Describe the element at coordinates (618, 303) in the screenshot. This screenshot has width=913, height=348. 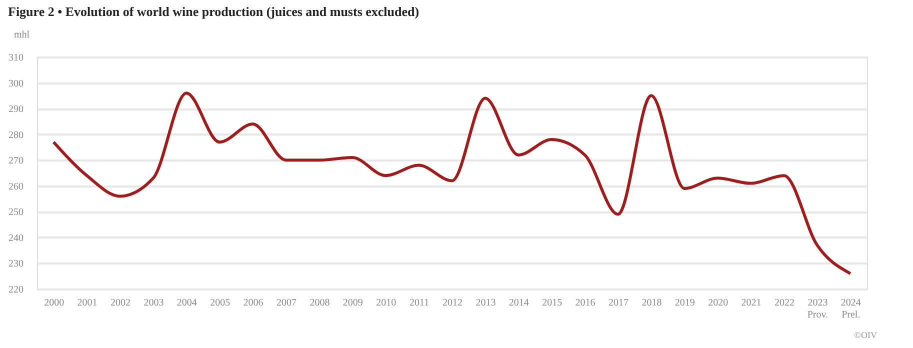
I see `x-tick-label: 2017` at that location.